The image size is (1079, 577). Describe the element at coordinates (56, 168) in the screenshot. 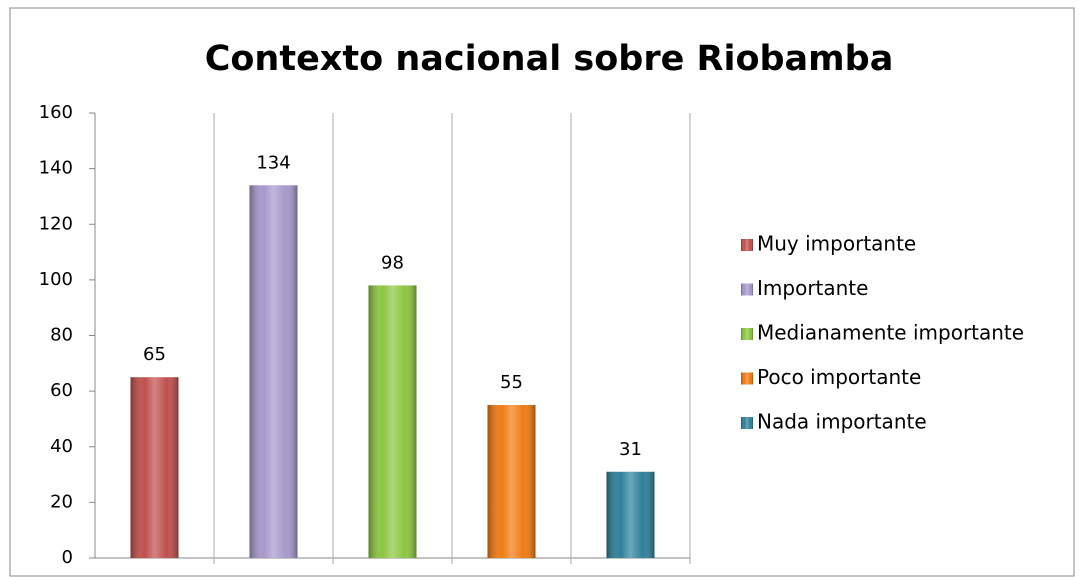

I see `y-tick-label: 140` at that location.